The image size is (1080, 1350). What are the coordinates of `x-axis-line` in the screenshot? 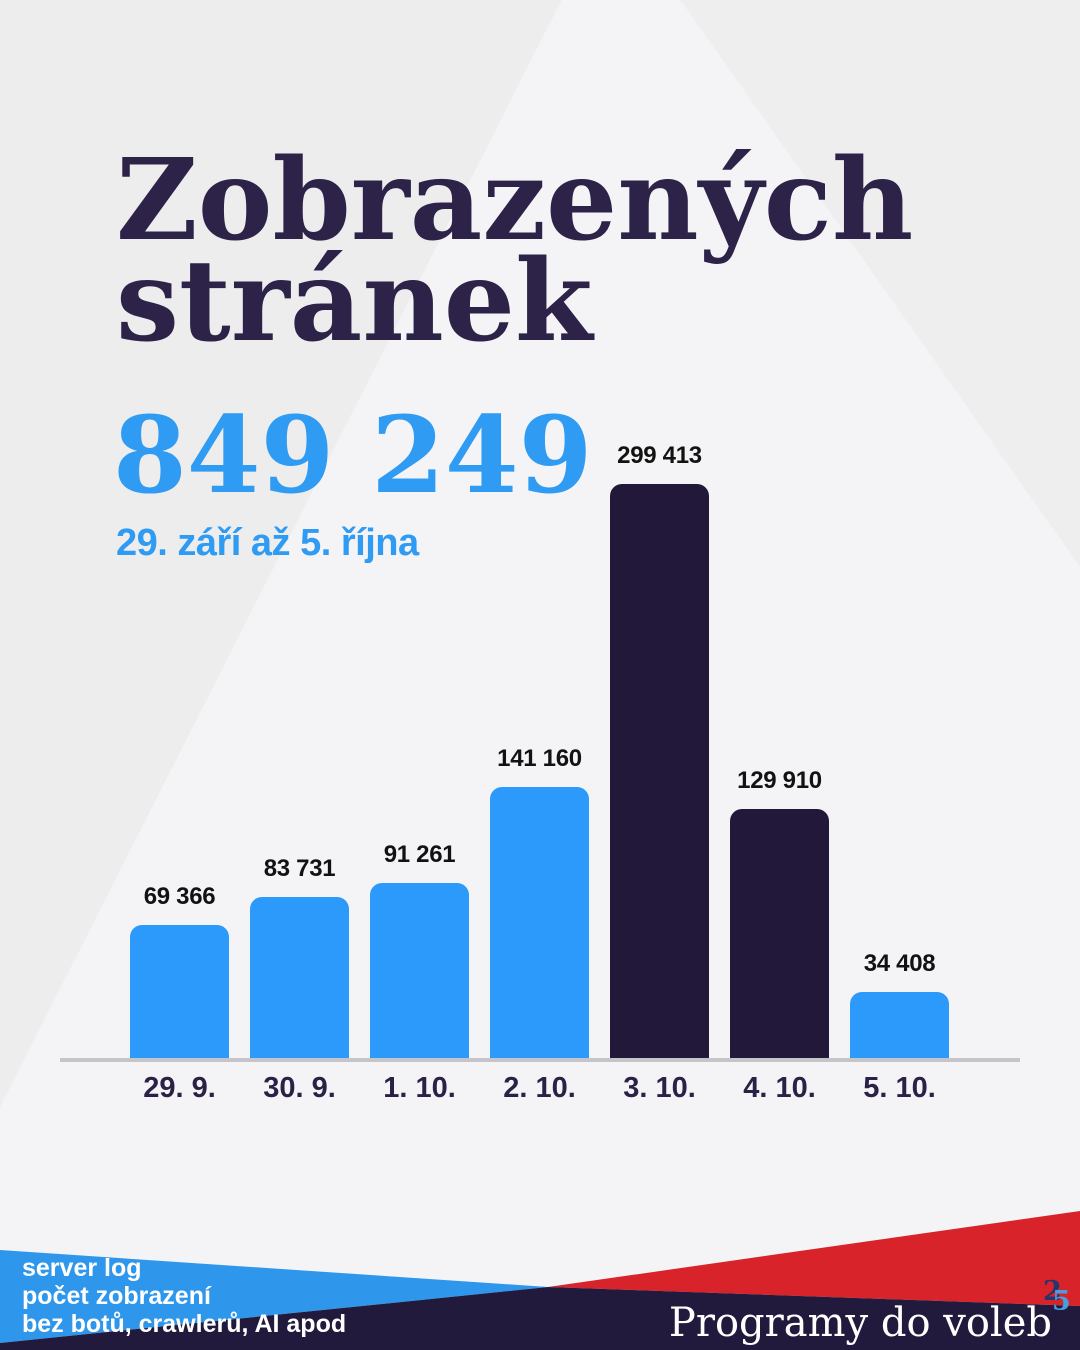 It's located at (540, 1060).